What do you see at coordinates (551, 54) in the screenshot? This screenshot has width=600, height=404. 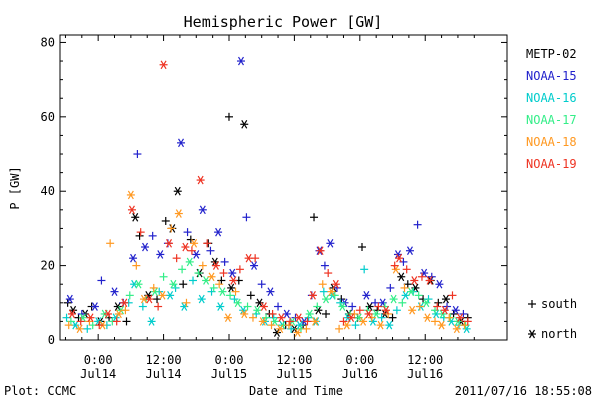 I see `legend-item-metp-02: METP-02` at bounding box center [551, 54].